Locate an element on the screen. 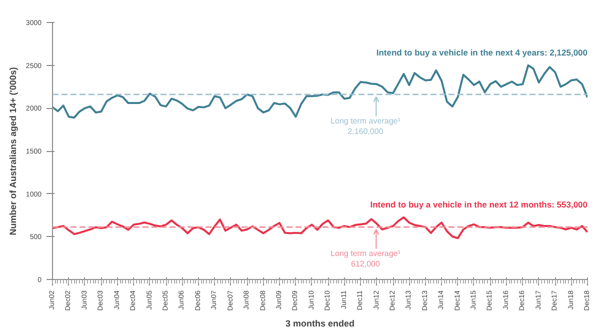  y-axis-title: Number of Australians aged 14+ ('000s) is located at coordinates (13, 151).